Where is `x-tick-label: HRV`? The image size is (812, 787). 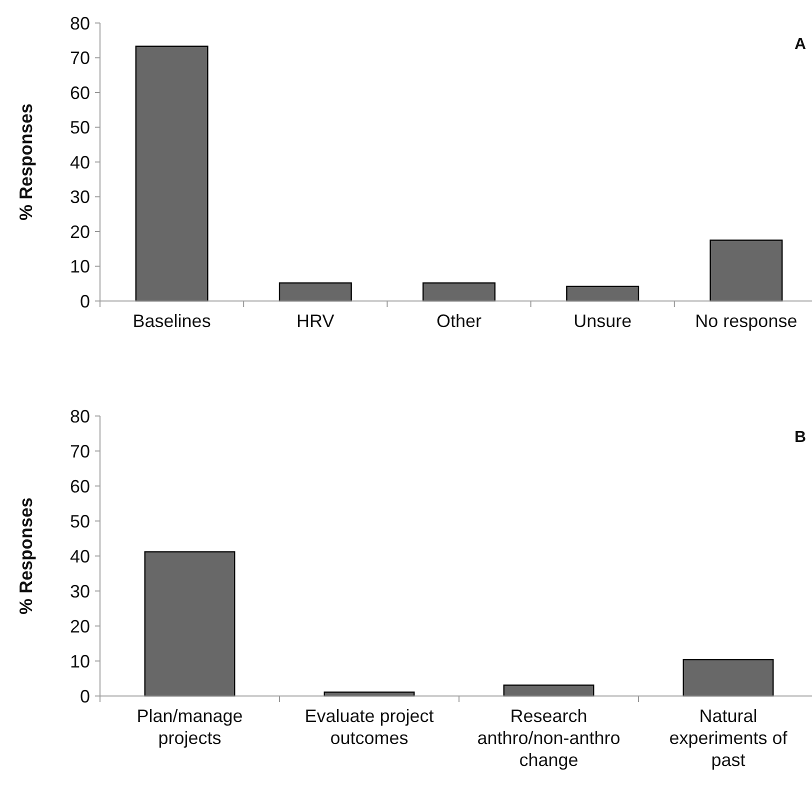 x-tick-label: HRV is located at coordinates (315, 321).